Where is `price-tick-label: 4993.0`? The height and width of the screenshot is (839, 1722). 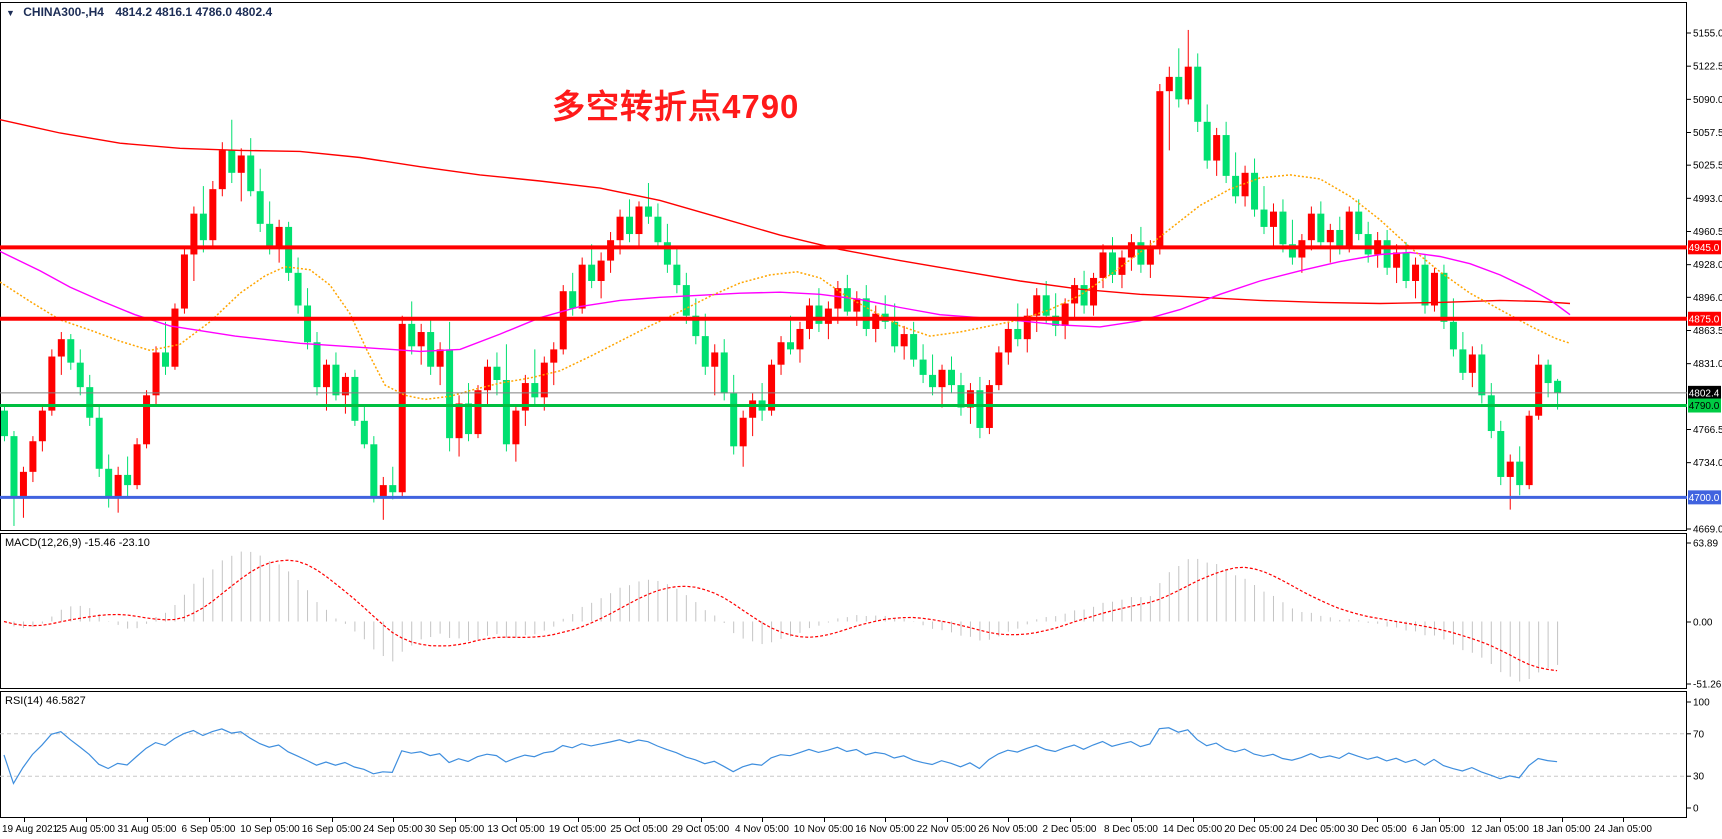 price-tick-label: 4993.0 is located at coordinates (1707, 199).